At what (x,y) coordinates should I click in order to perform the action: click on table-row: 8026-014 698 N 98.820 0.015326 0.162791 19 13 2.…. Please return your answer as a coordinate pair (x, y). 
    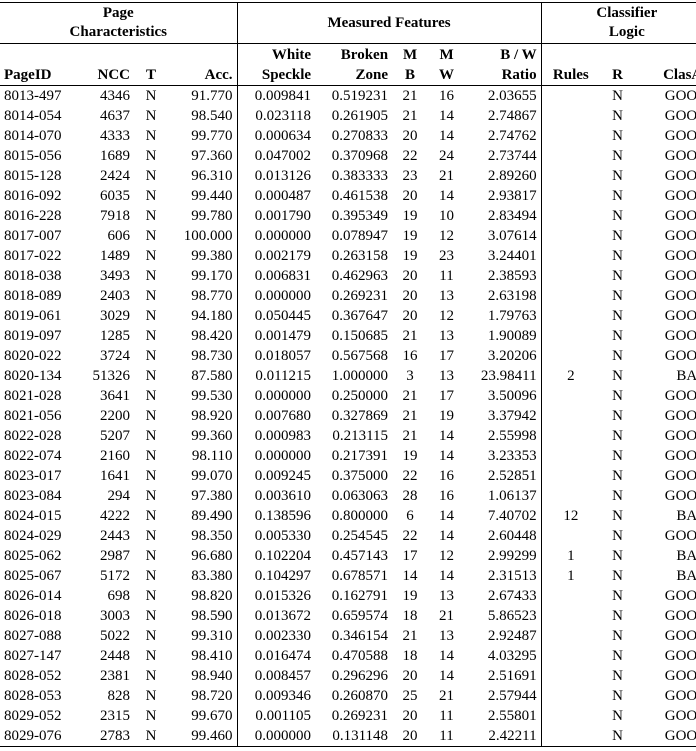
    Looking at the image, I should click on (348, 596).